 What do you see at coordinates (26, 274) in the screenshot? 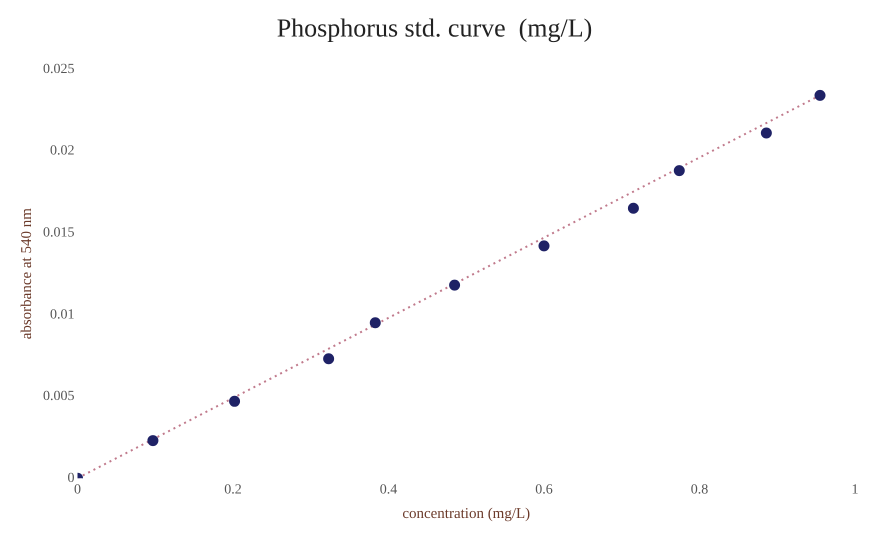
I see `y-axis-title: absorbance at 540 nm` at bounding box center [26, 274].